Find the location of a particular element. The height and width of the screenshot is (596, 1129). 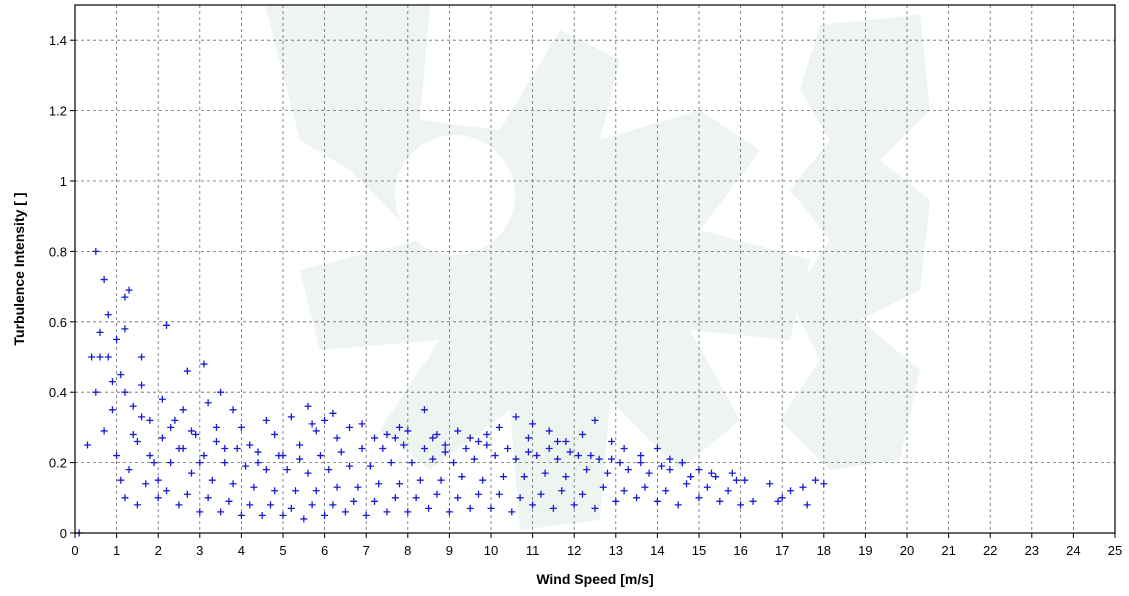

x-tick-label: 10 is located at coordinates (491, 550).